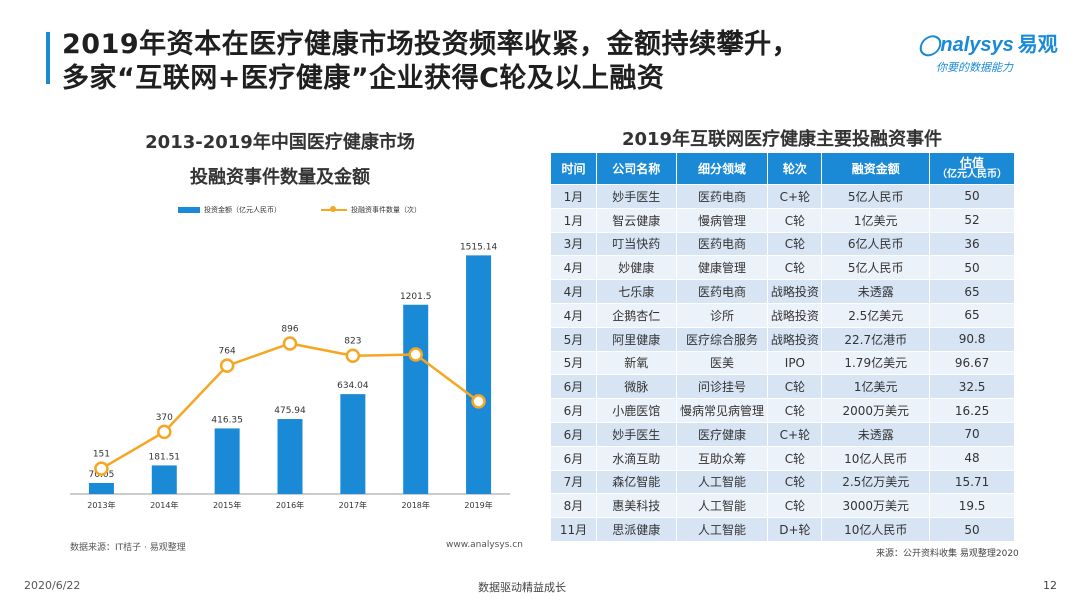  Describe the element at coordinates (636, 529) in the screenshot. I see `table-cell: 思派健康` at that location.